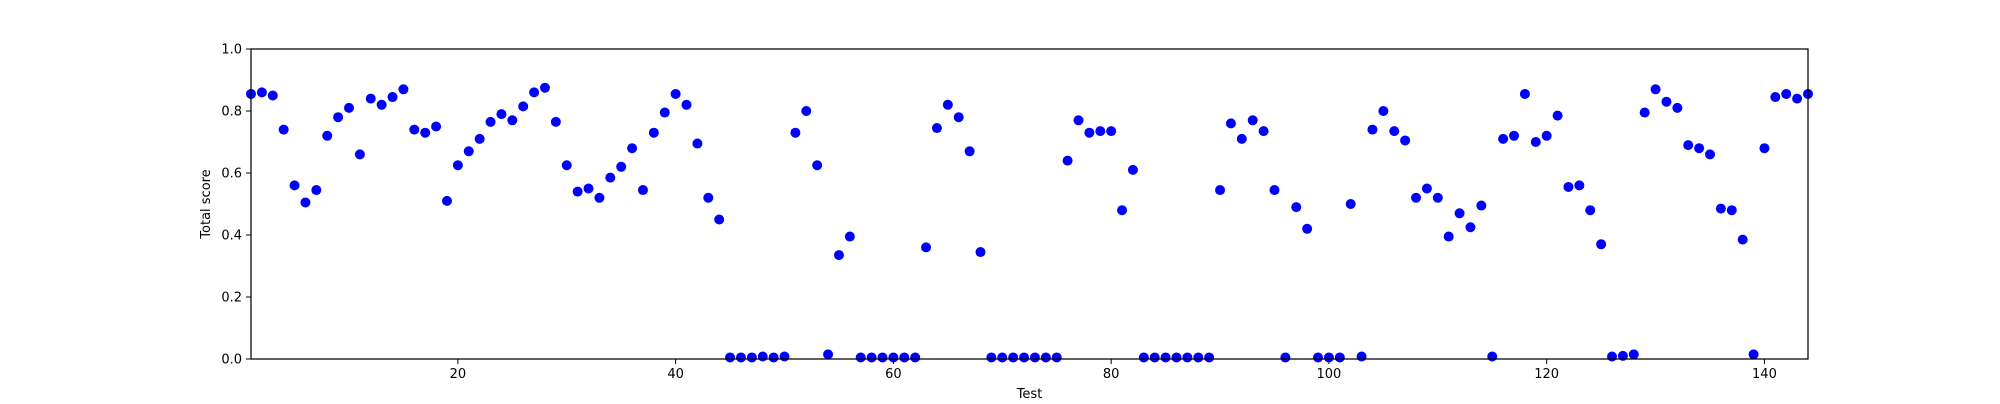 This screenshot has height=404, width=2000. What do you see at coordinates (231, 112) in the screenshot?
I see `y-tick-label: 0.8` at bounding box center [231, 112].